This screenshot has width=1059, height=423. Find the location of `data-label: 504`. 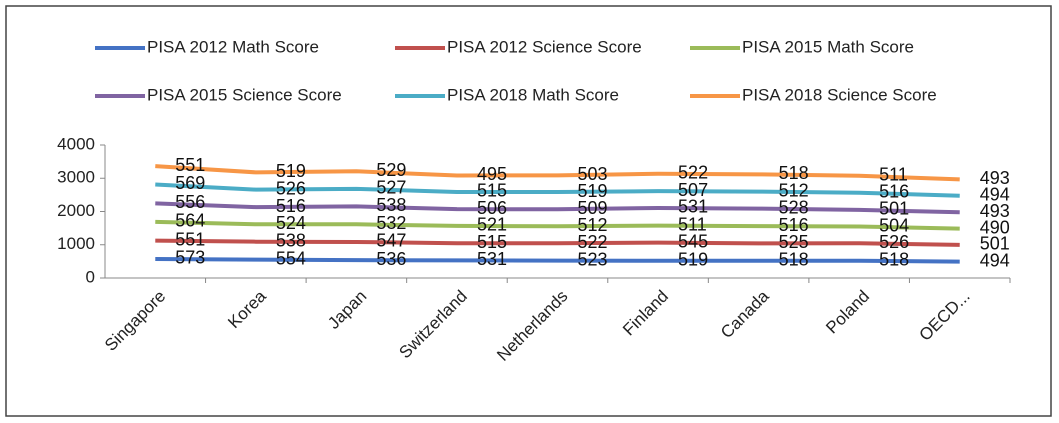

data-label: 504 is located at coordinates (894, 225).